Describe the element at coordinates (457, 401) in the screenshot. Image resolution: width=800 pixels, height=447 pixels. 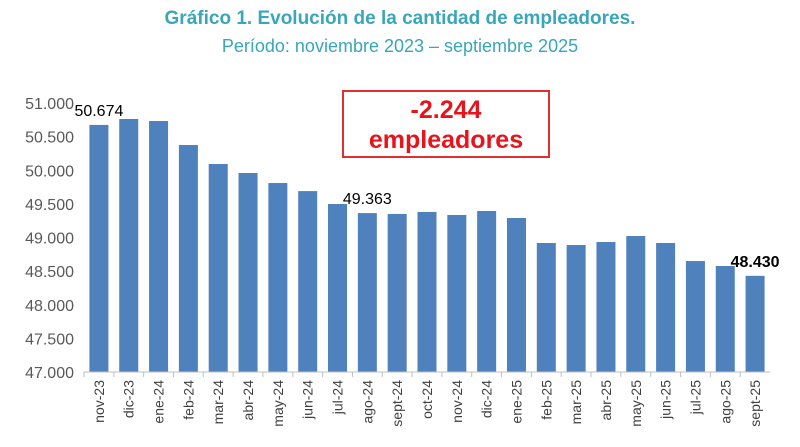
I see `x-tick-label: nov-24` at that location.